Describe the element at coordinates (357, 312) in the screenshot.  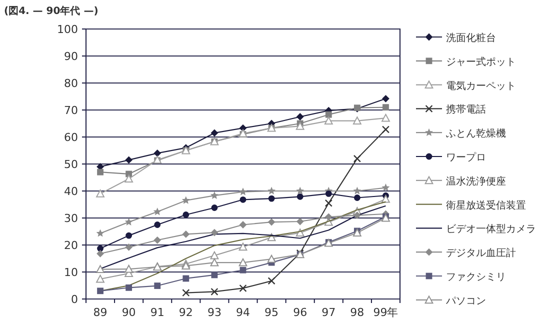
I see `x-tick-label: 98` at that location.